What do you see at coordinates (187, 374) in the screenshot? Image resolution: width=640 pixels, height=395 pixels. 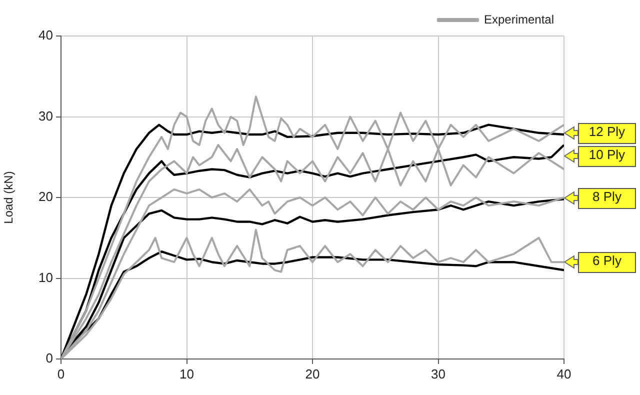 I see `x-tick-label: 10` at bounding box center [187, 374].